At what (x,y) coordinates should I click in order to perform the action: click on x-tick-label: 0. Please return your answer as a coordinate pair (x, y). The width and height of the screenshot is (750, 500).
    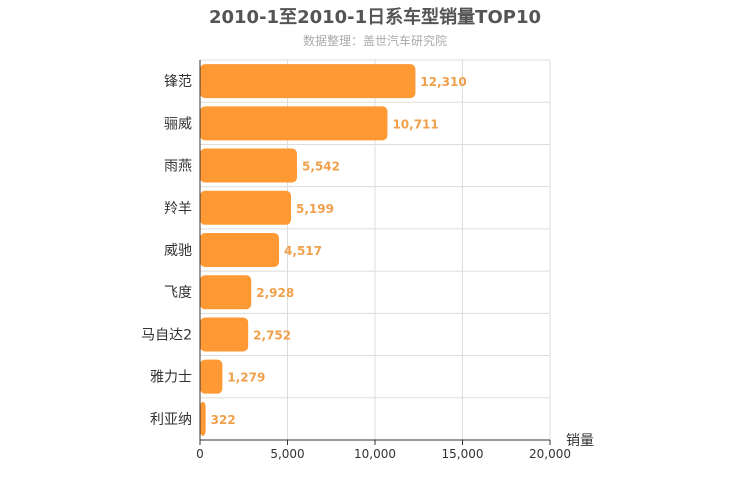
    Looking at the image, I should click on (200, 454).